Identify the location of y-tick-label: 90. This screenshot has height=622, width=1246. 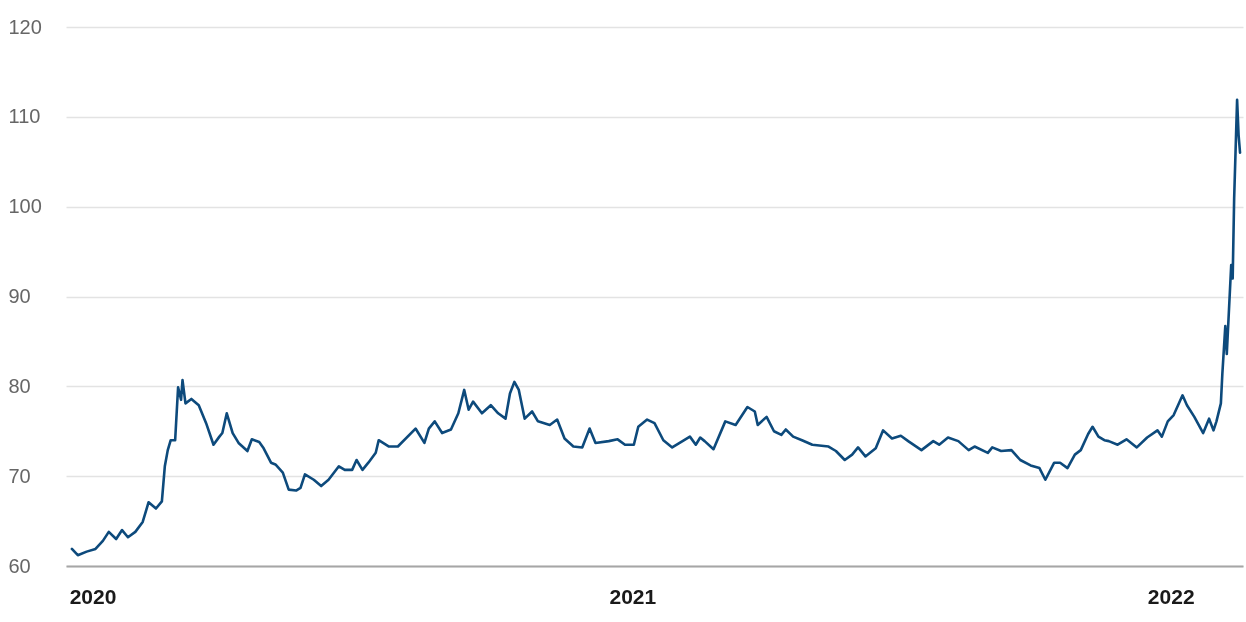
(19, 296).